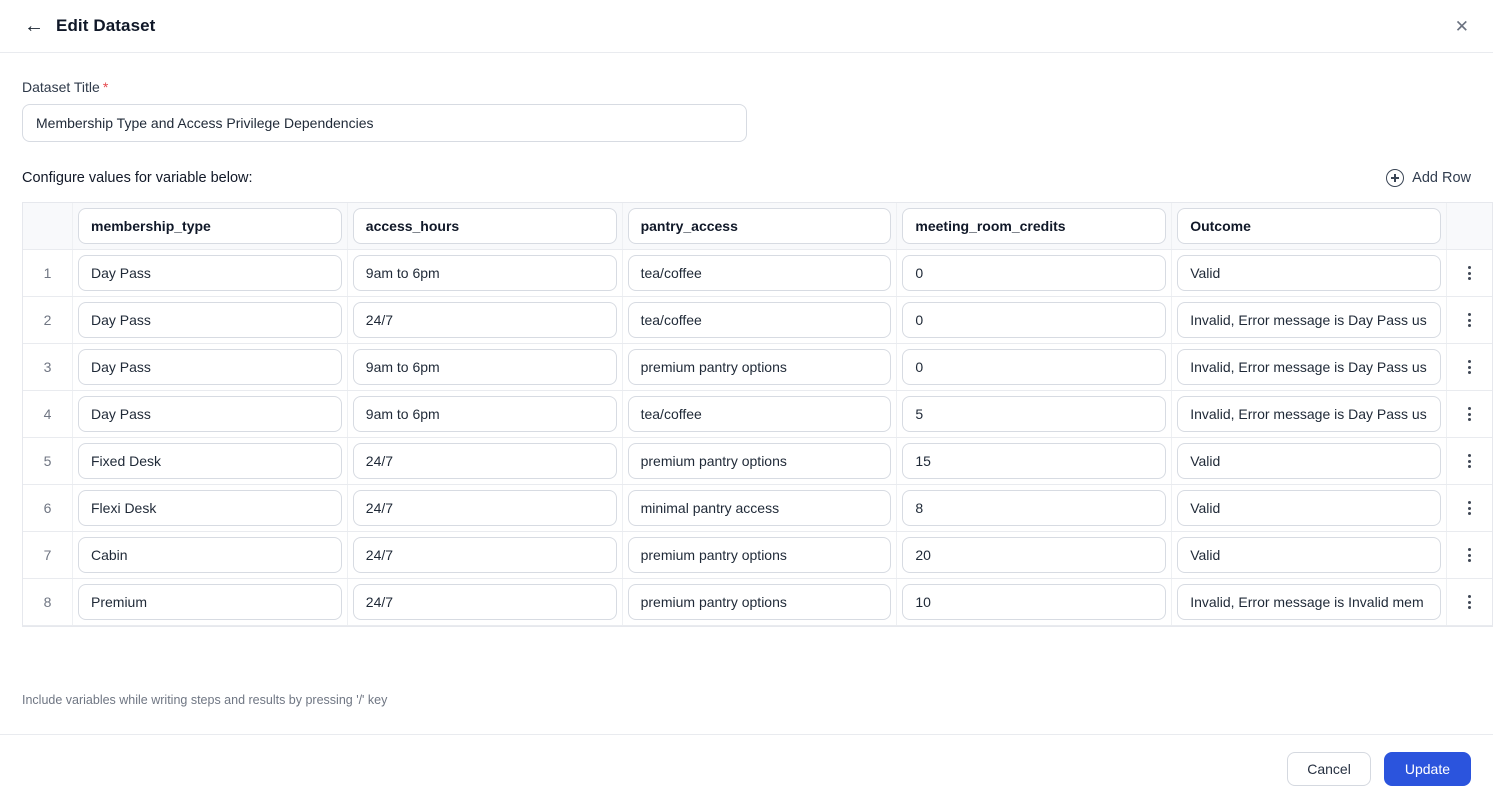 This screenshot has width=1493, height=804. I want to click on table-cell: 5, so click(1035, 414).